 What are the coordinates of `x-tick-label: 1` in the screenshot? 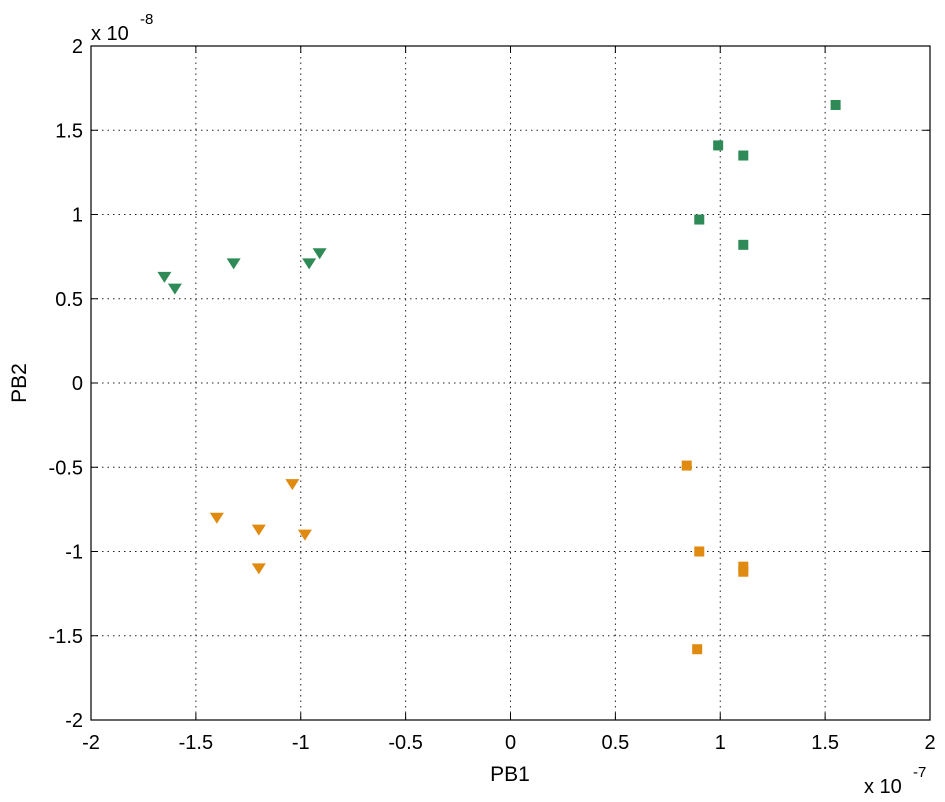 It's located at (720, 743).